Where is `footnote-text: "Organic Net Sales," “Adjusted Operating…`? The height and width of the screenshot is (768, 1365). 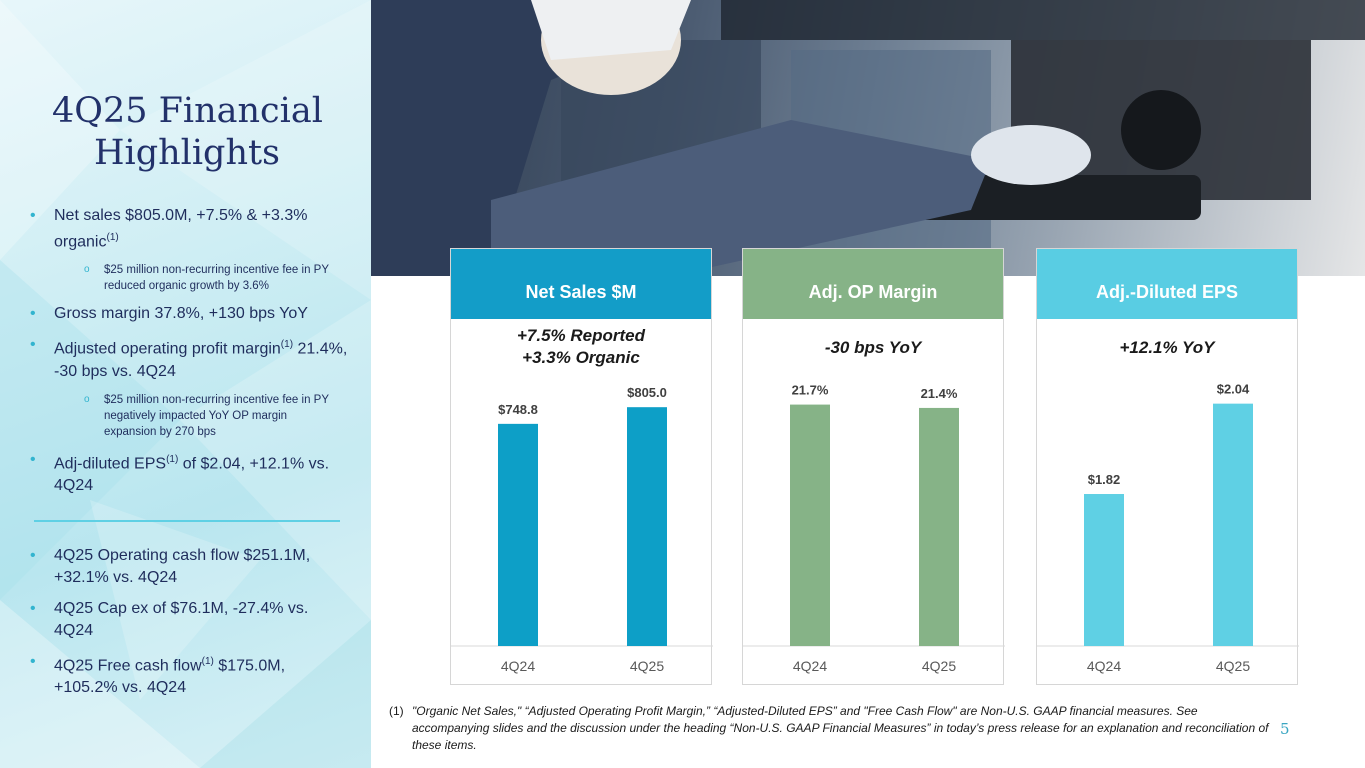 footnote-text: "Organic Net Sales," “Adjusted Operating… is located at coordinates (840, 728).